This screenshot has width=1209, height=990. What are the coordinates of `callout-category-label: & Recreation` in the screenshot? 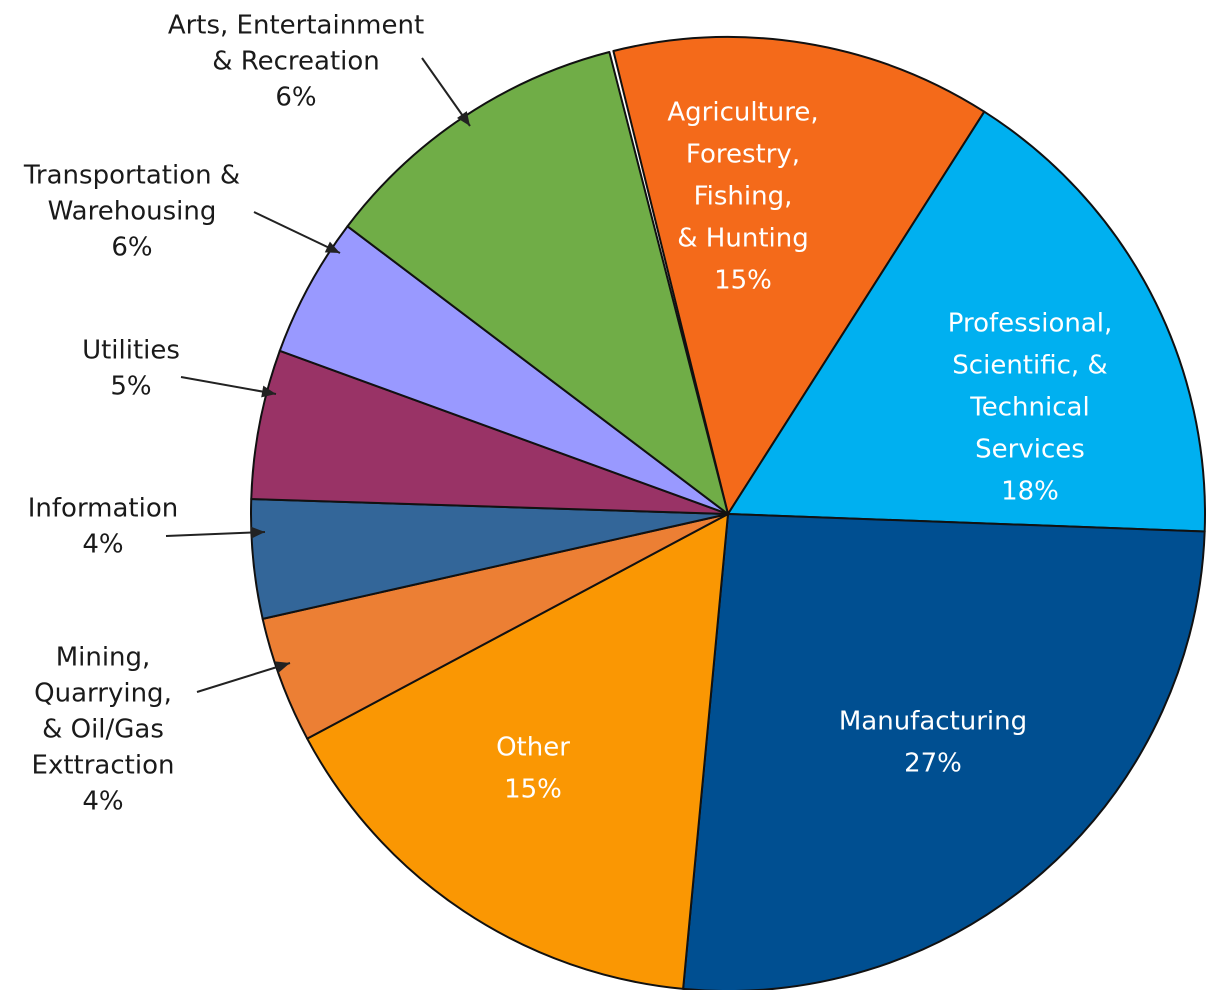 It's located at (296, 62).